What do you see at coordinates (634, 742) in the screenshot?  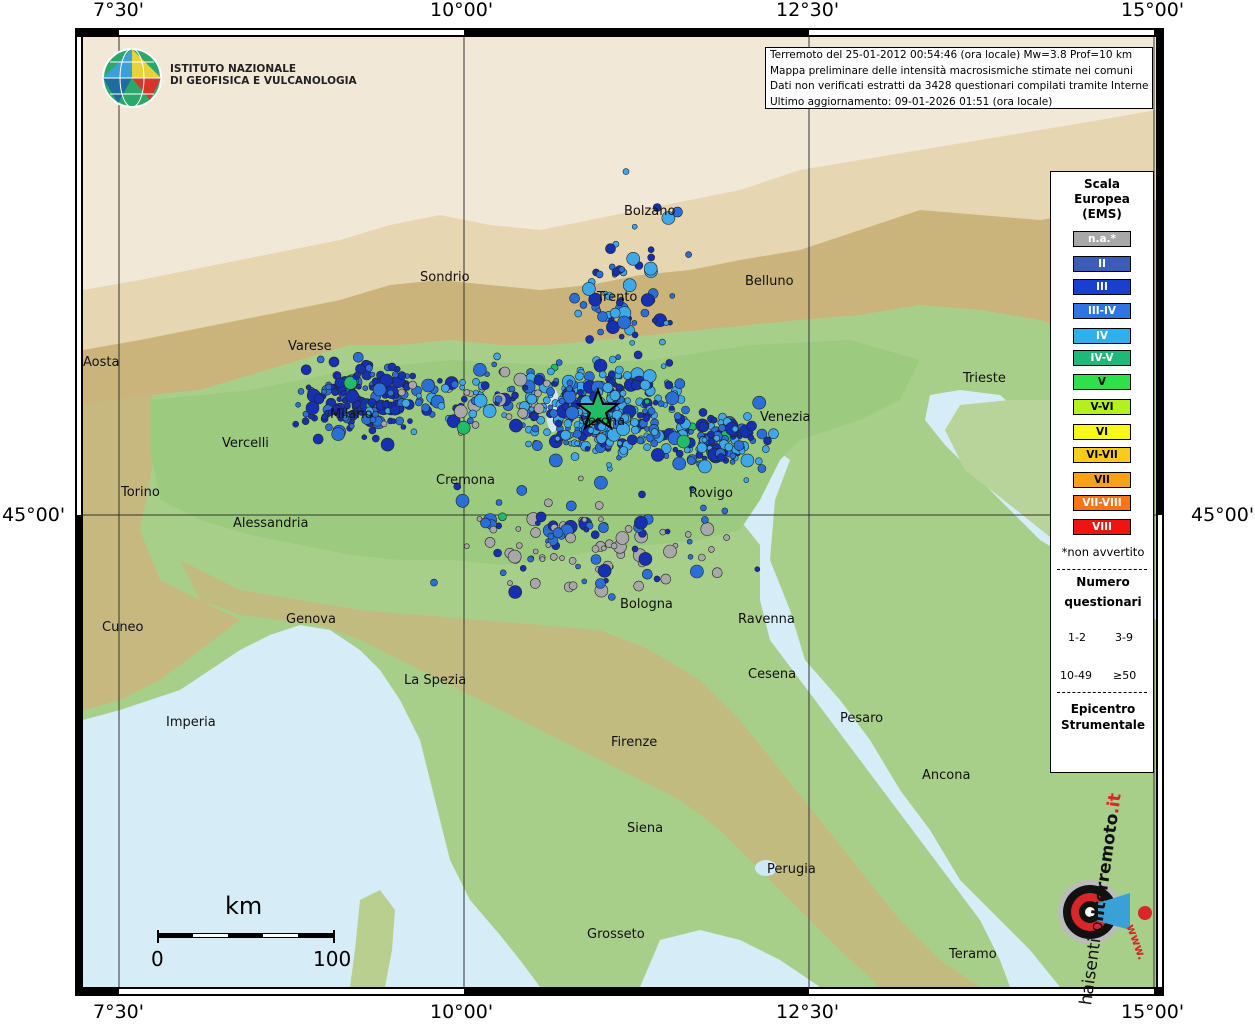 I see `city-label: Firenze` at bounding box center [634, 742].